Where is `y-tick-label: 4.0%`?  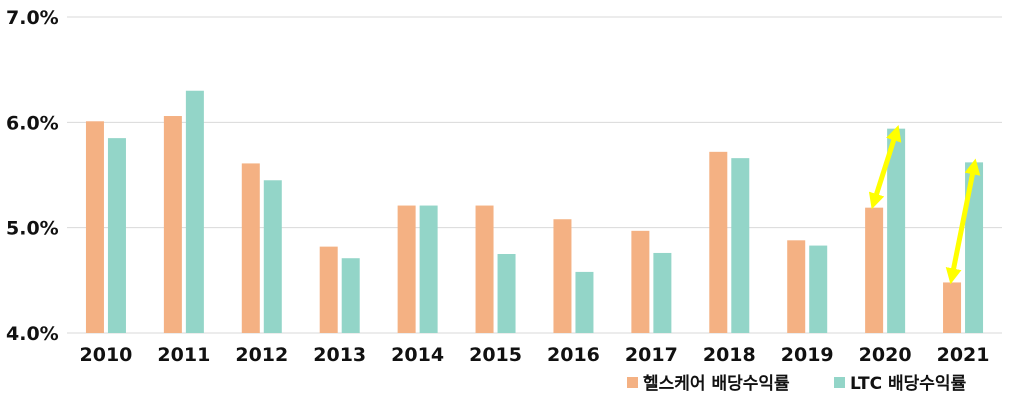 y-tick-label: 4.0% is located at coordinates (32, 334).